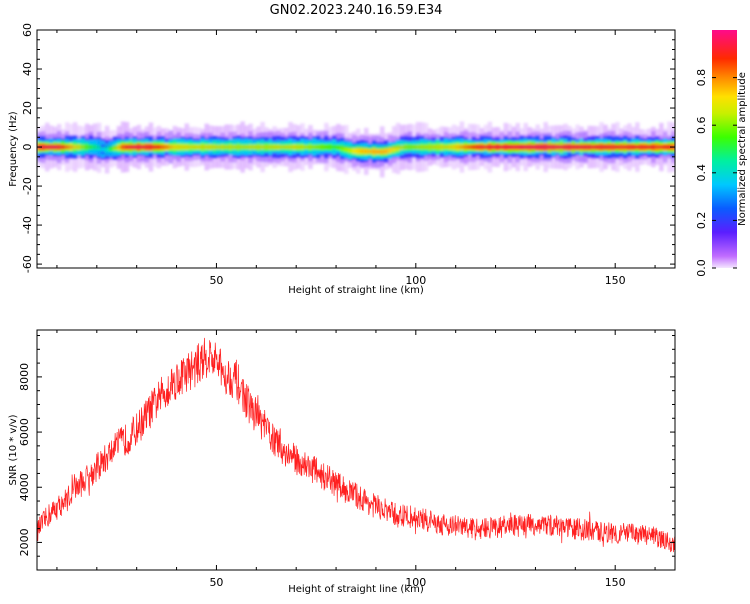 This screenshot has height=604, width=750. What do you see at coordinates (701, 78) in the screenshot?
I see `colorbar-tick-label: 0.8` at bounding box center [701, 78].